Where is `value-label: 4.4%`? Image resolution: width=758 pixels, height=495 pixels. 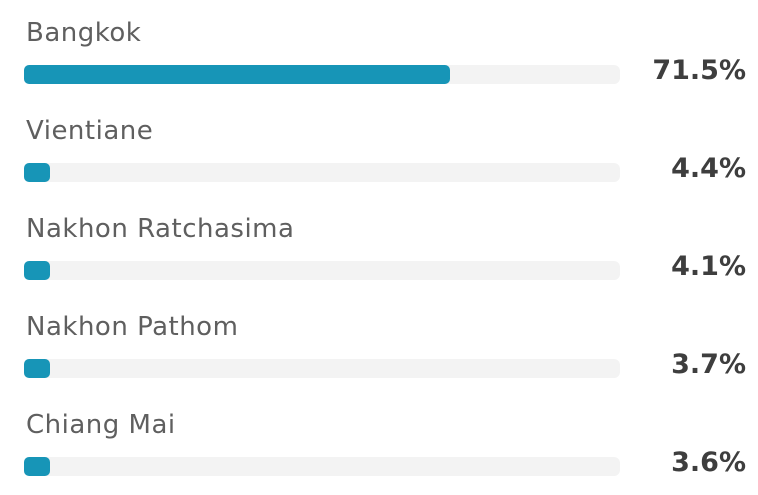 value-label: 4.4% is located at coordinates (708, 168).